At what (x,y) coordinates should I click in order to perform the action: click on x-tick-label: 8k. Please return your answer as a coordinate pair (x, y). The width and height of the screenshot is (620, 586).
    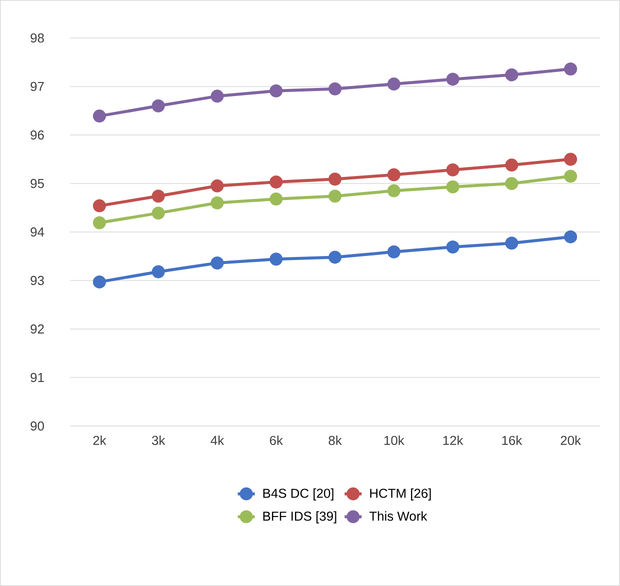
    Looking at the image, I should click on (335, 441).